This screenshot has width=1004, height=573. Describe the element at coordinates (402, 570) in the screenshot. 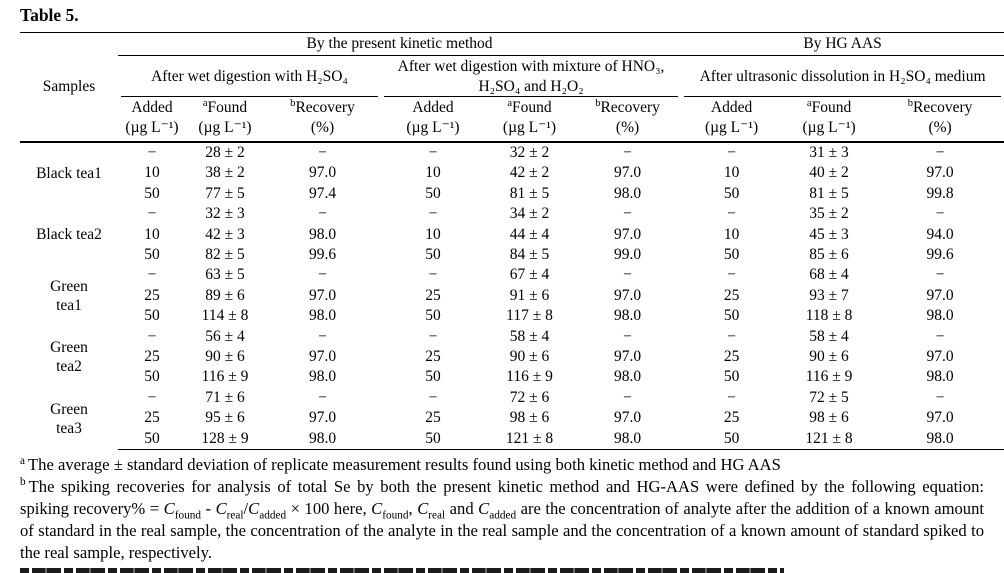

I see `cropped-text-artifact` at that location.